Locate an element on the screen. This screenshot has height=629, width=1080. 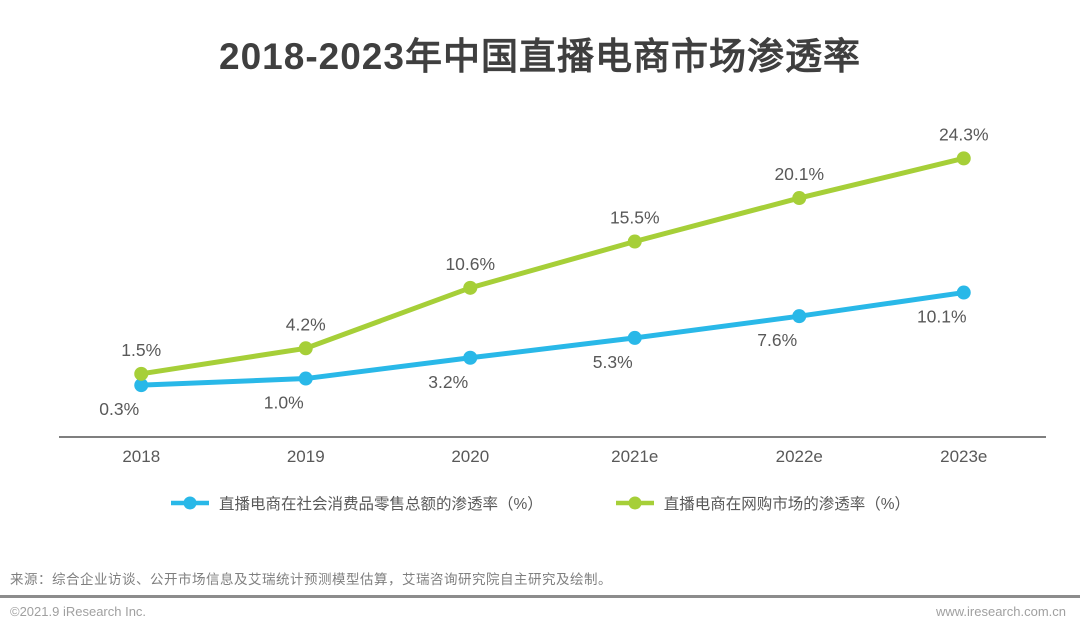
data-point-retail-total-2023e is located at coordinates (963, 292).